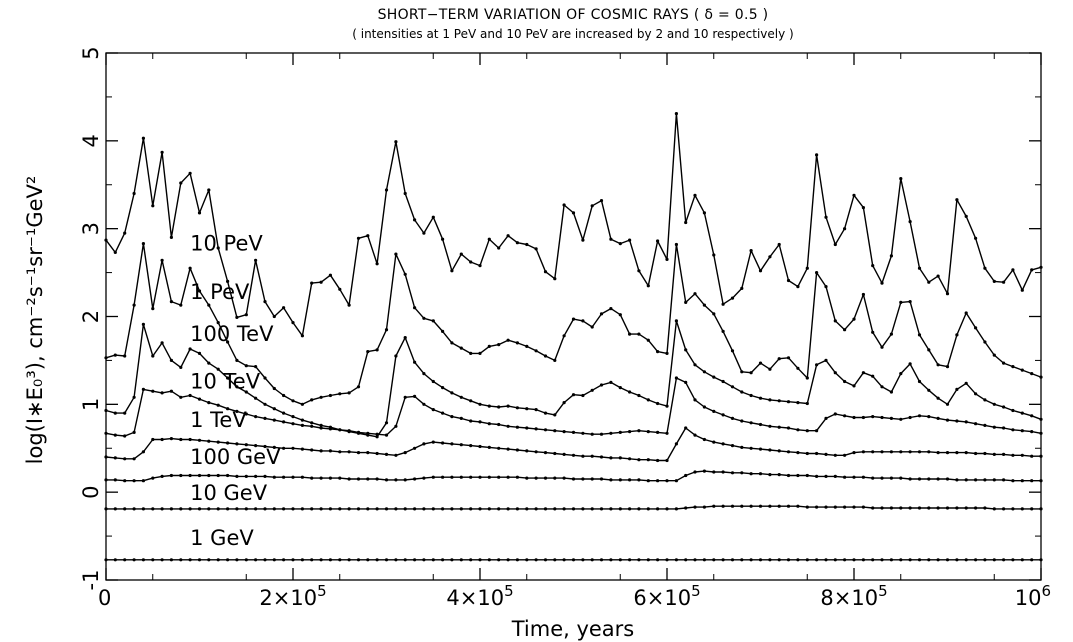 Image resolution: width=1073 pixels, height=642 pixels. What do you see at coordinates (573, 407) in the screenshot?
I see `series-10-tev` at bounding box center [573, 407].